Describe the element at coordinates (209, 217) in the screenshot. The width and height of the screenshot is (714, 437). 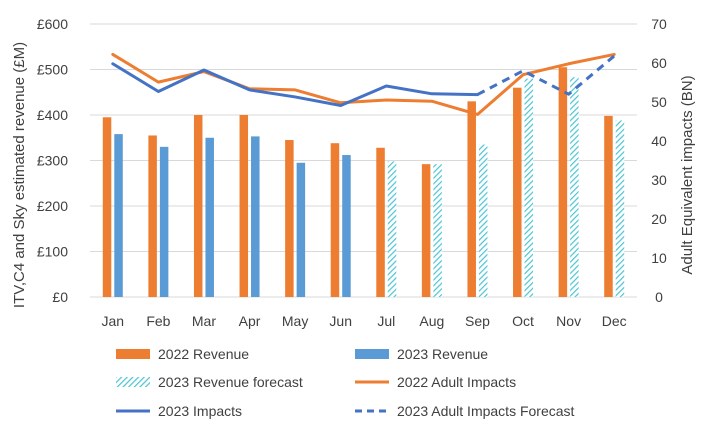
I see `bar-2023-revenue-mar` at that location.